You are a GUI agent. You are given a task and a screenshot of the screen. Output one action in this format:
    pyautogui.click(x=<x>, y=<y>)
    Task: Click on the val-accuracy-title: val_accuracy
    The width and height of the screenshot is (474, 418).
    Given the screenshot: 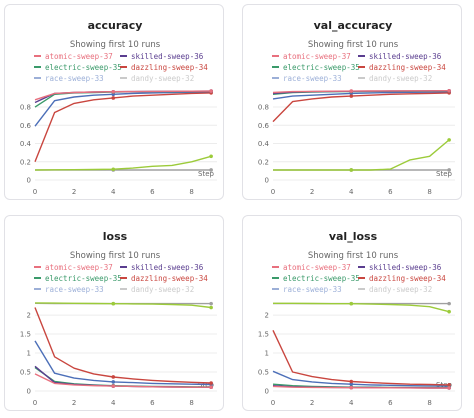 What is the action you would take?
    pyautogui.click(x=353, y=25)
    